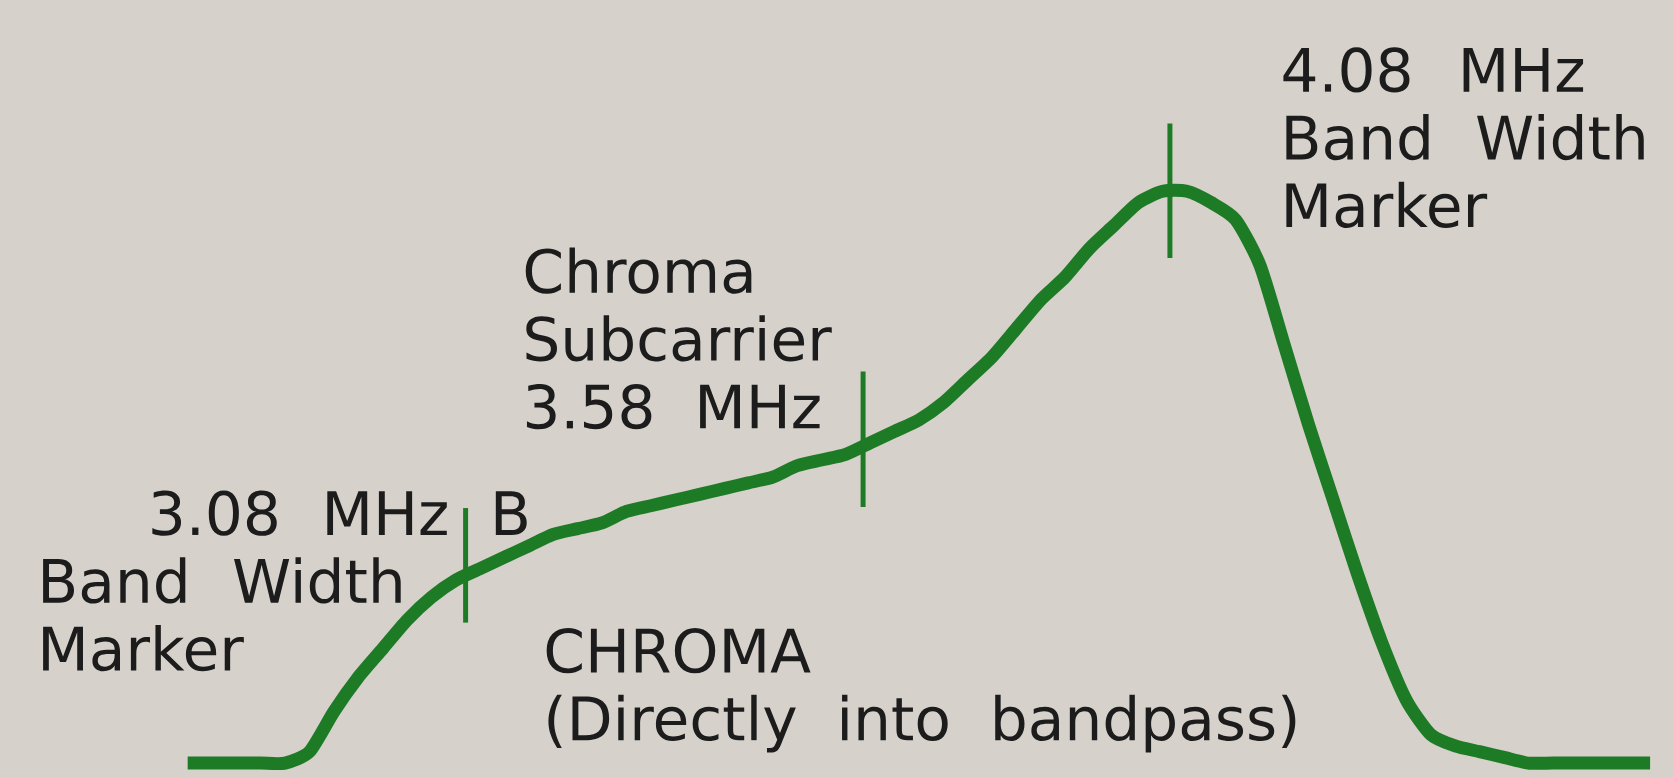 Image resolution: width=1674 pixels, height=777 pixels. Describe the element at coordinates (678, 338) in the screenshot. I see `annotation: Chroma Subcarrier 3.58 MHz` at that location.